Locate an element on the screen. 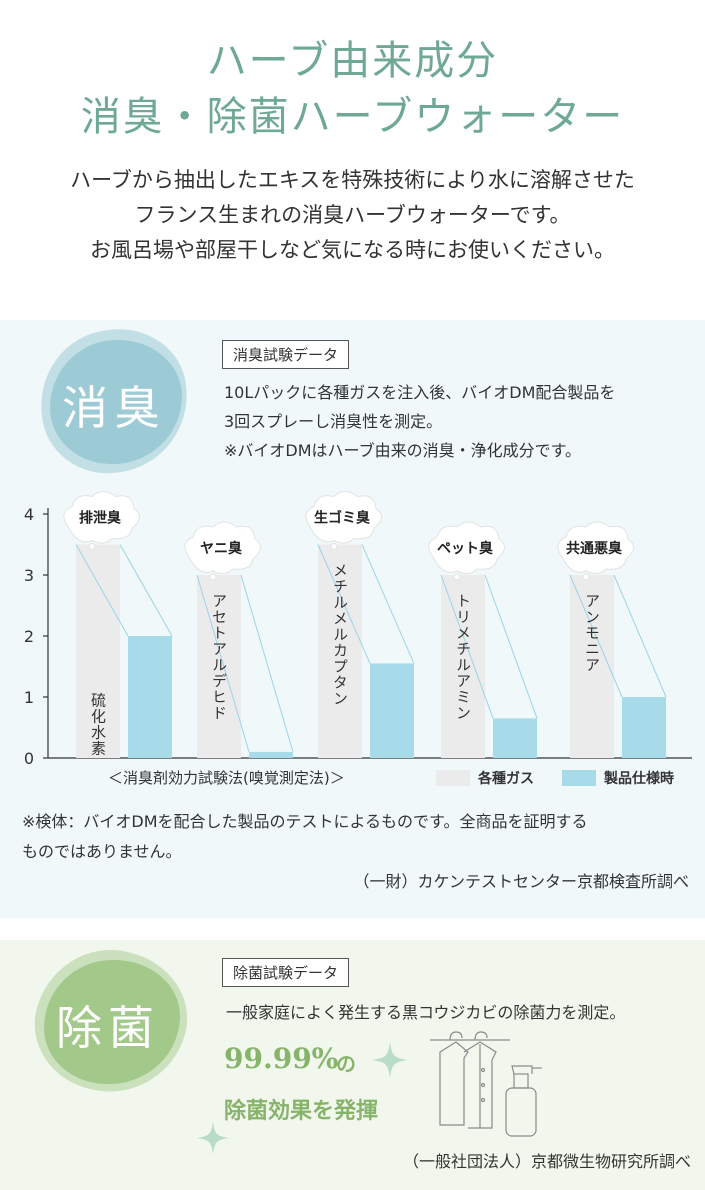  deodorant-badge: 消臭 is located at coordinates (114, 408).